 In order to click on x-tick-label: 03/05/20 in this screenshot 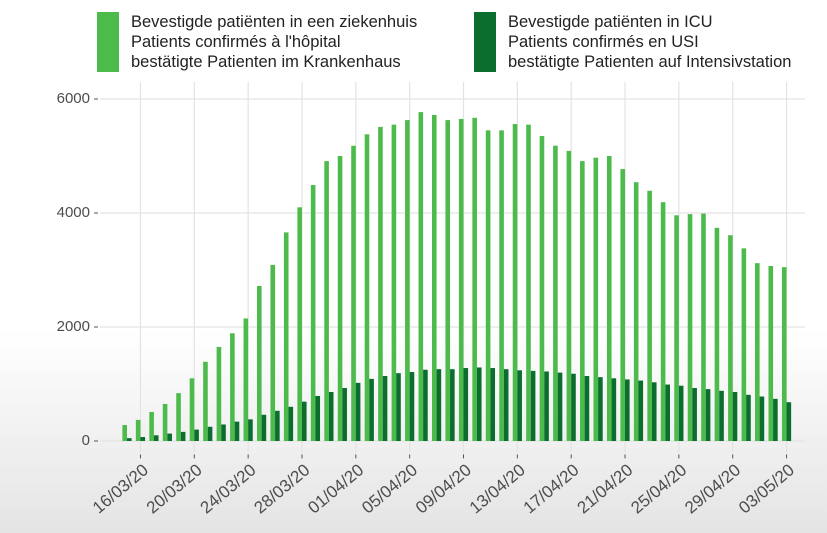, I will do `click(766, 488)`.